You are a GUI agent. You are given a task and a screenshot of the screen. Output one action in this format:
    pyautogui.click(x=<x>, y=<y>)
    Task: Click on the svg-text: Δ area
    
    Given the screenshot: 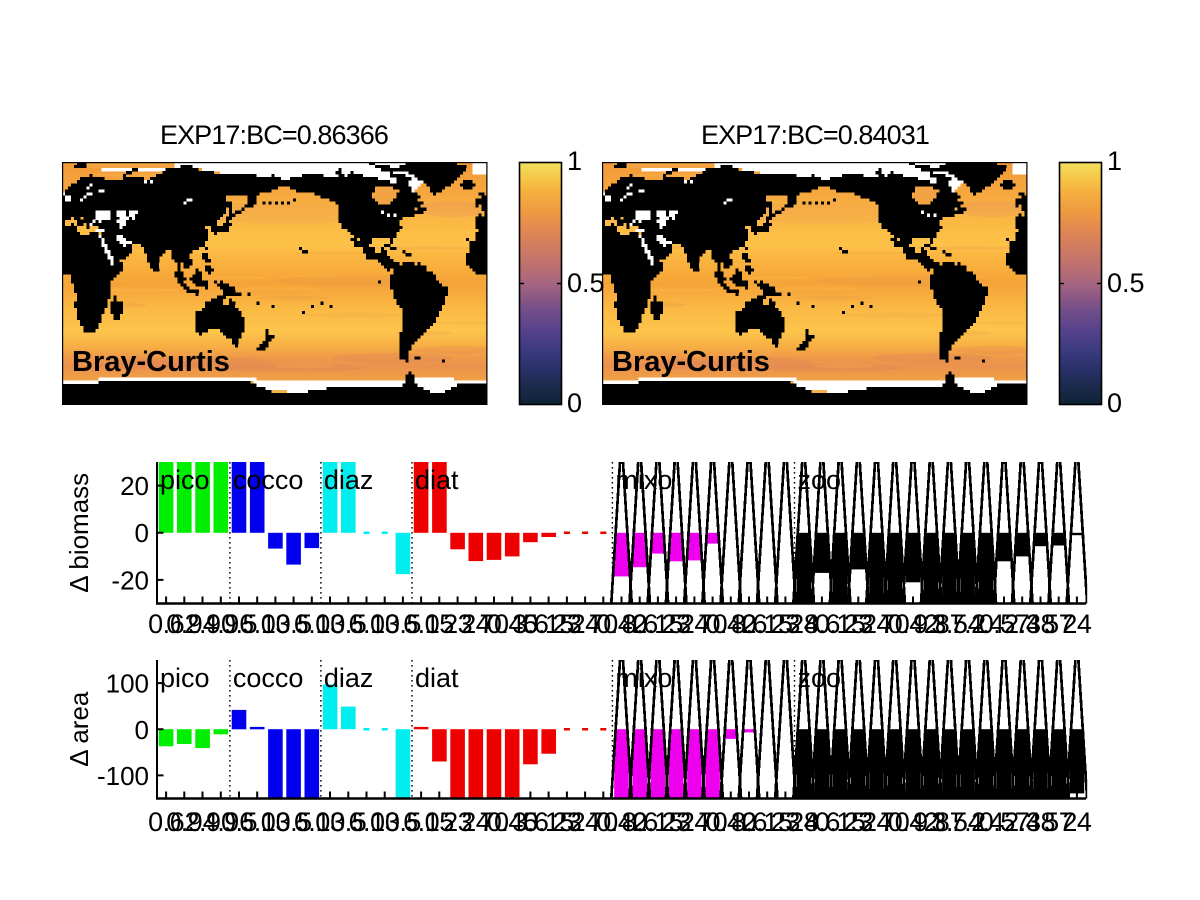 What is the action you would take?
    pyautogui.click(x=79, y=729)
    